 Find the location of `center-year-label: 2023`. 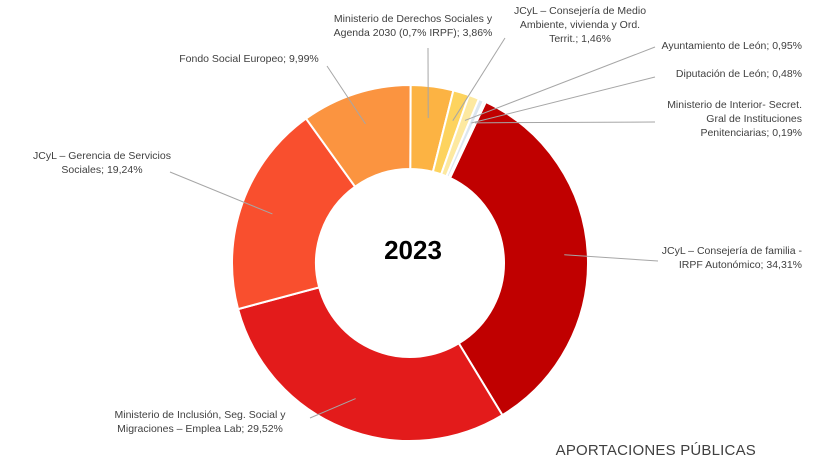

center-year-label: 2023 is located at coordinates (413, 250).